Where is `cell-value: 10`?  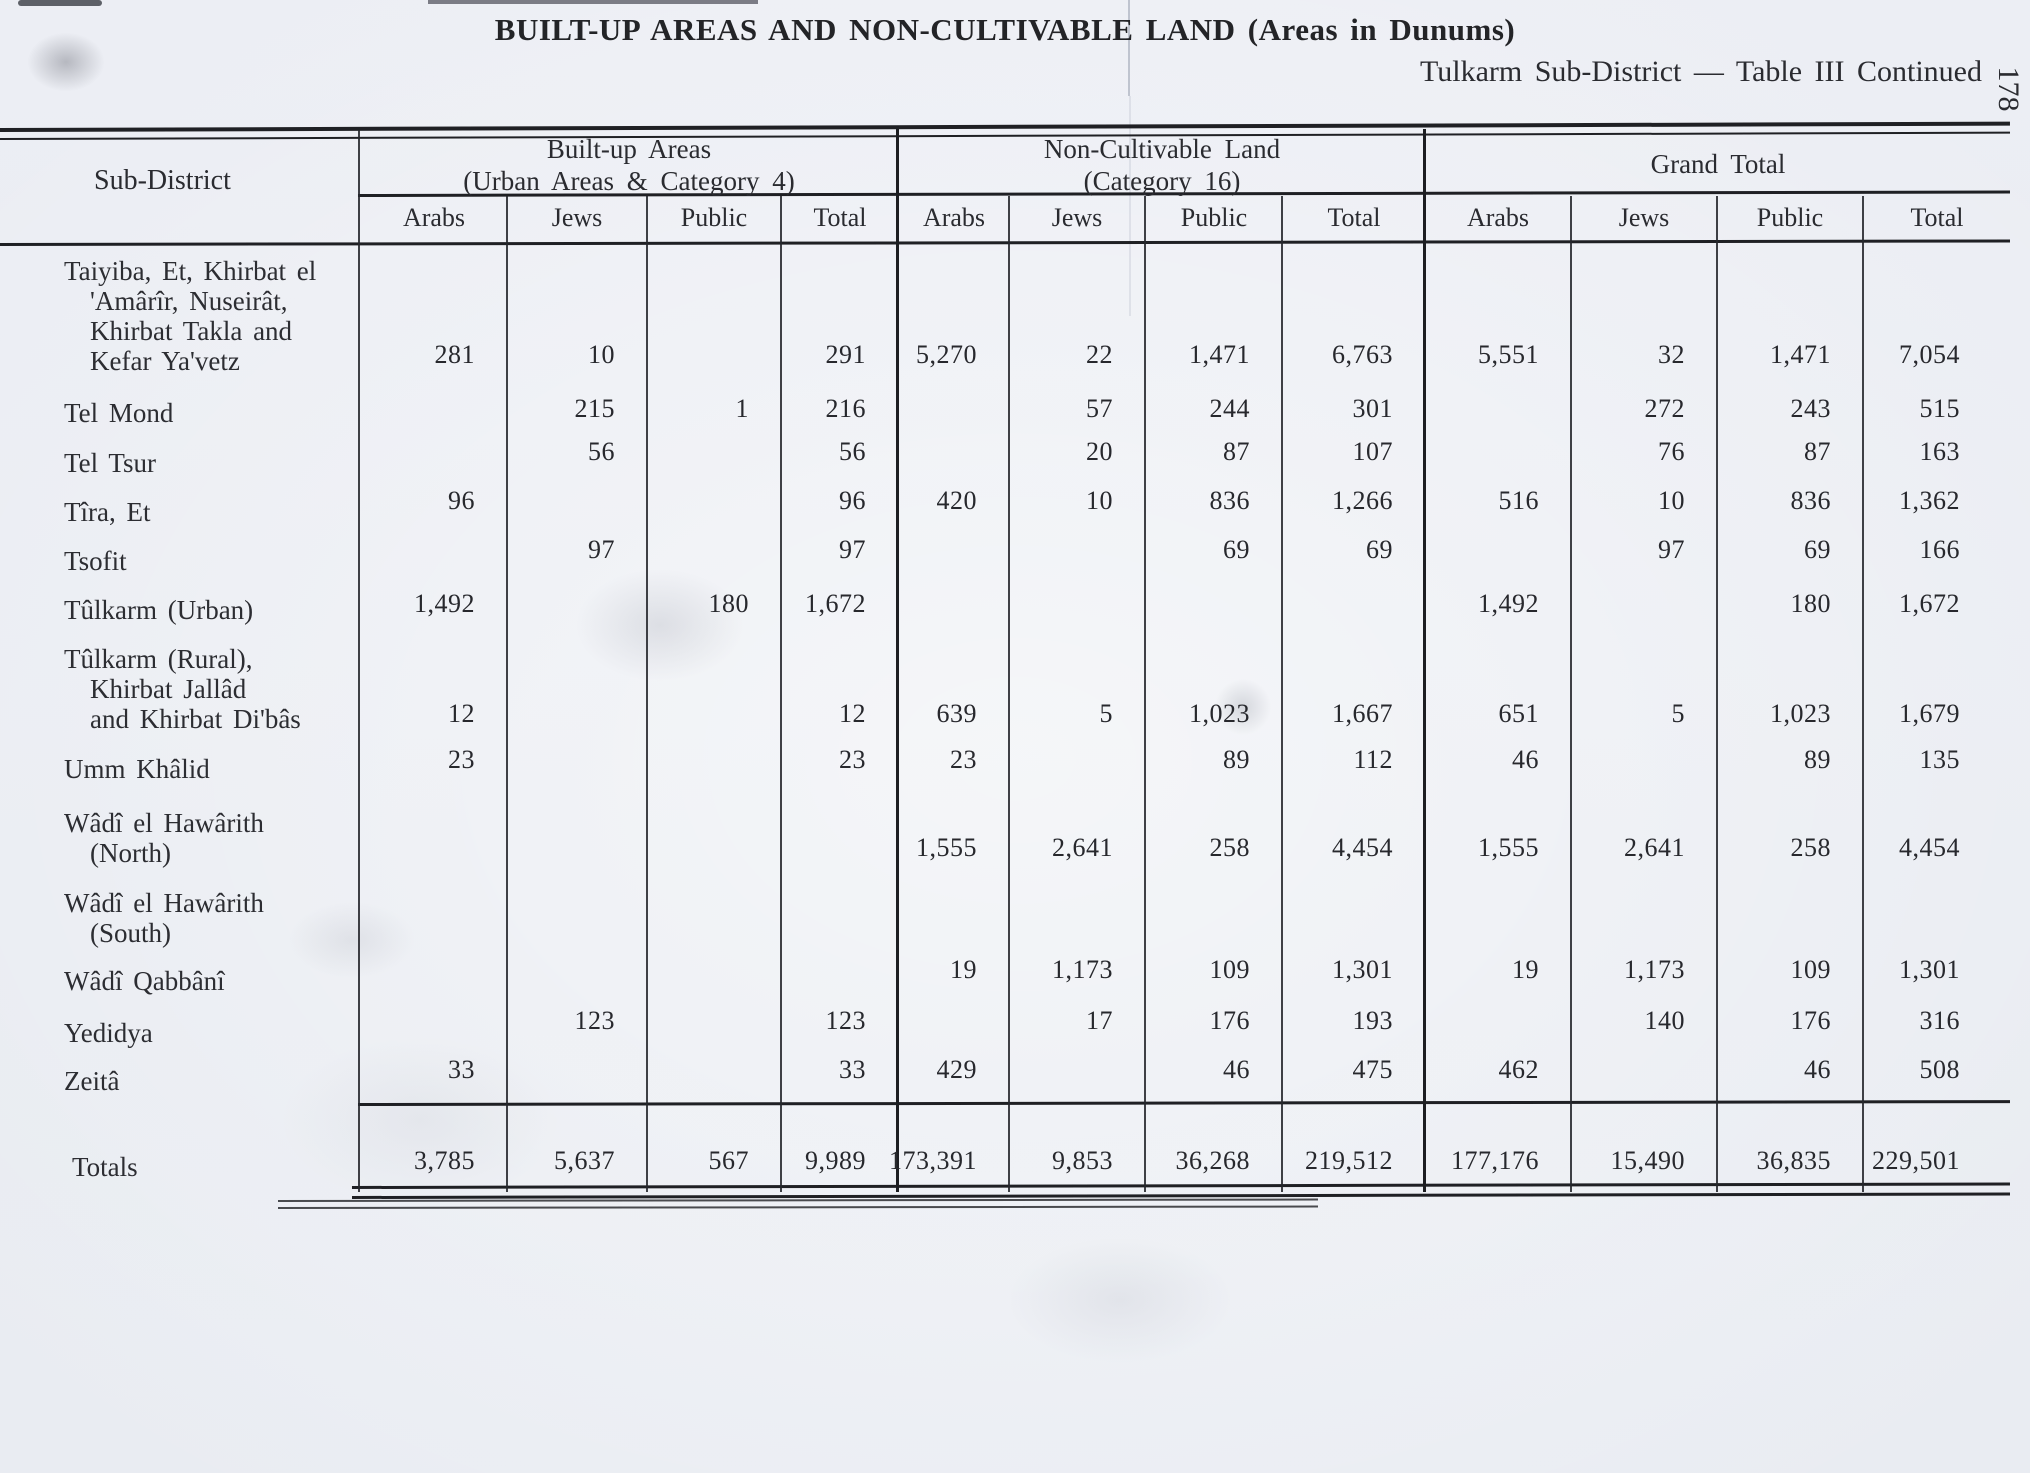 cell-value: 10 is located at coordinates (601, 354).